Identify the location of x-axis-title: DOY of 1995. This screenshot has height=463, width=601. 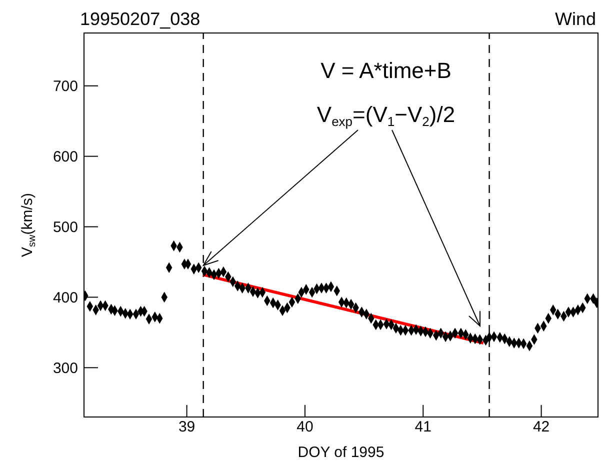
(341, 452).